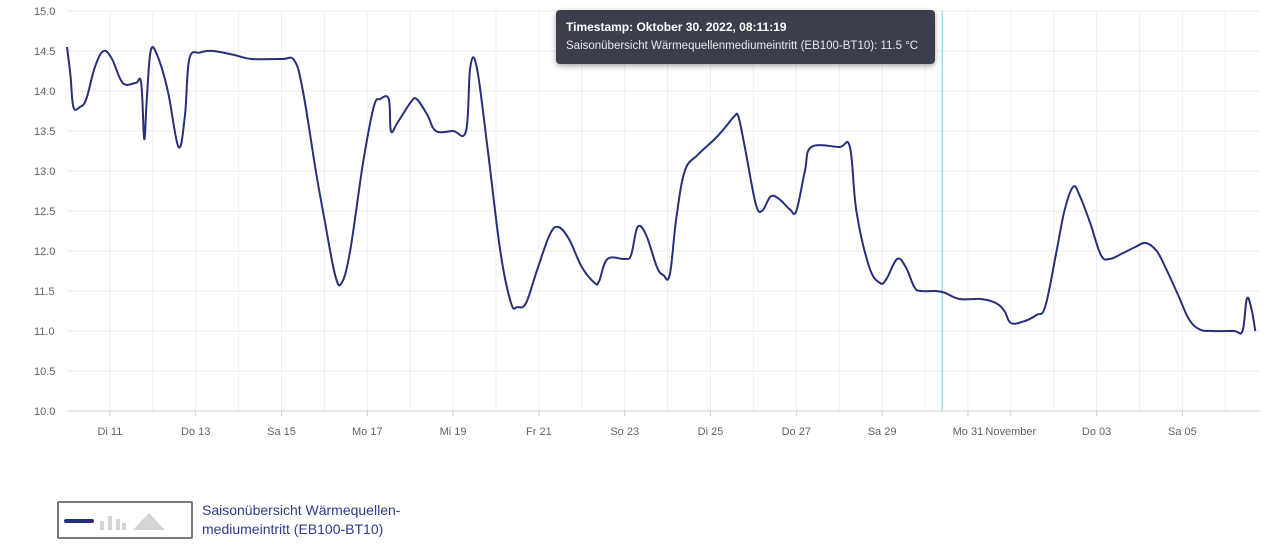 This screenshot has height=553, width=1280. I want to click on x-tick-label: So 23, so click(624, 432).